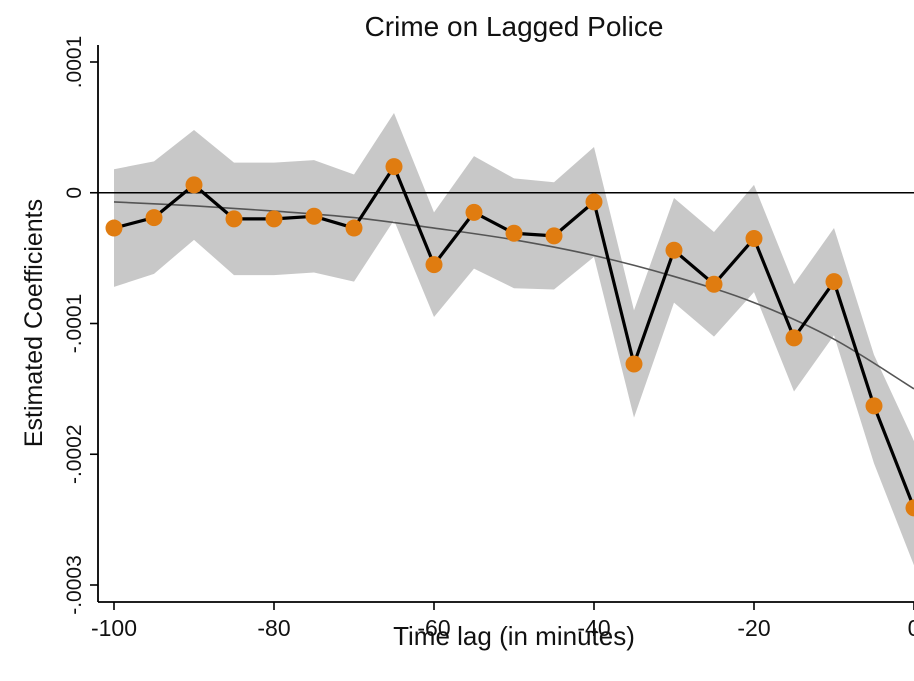 This screenshot has width=914, height=681. I want to click on y-tick-label: -.0003, so click(74, 585).